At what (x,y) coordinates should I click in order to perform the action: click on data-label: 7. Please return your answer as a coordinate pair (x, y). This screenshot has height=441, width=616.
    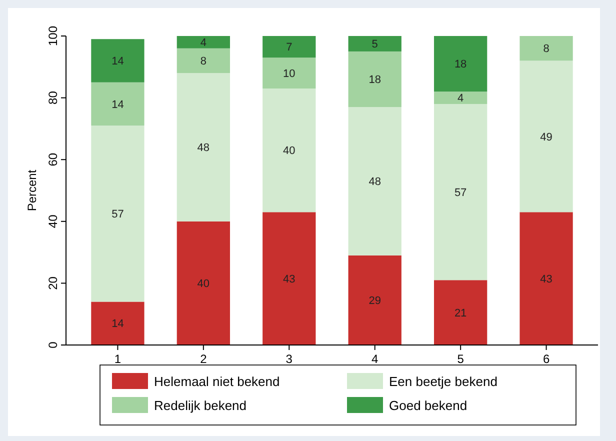
    Looking at the image, I should click on (289, 48).